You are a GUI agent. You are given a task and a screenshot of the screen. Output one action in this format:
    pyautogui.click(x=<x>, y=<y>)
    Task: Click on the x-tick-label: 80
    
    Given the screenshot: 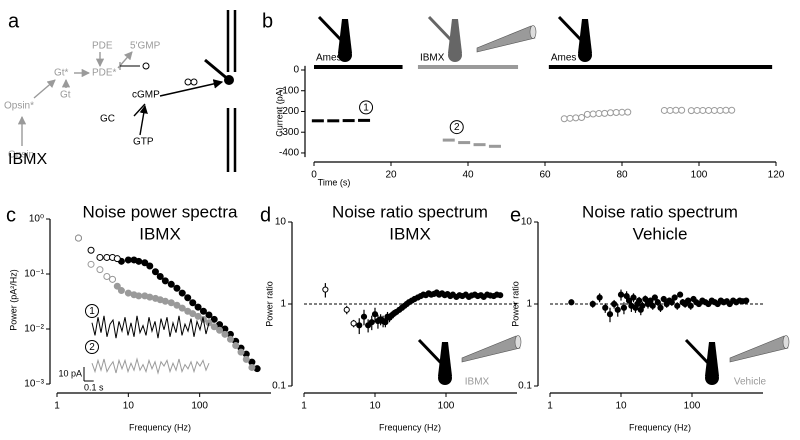 What is the action you would take?
    pyautogui.click(x=622, y=175)
    